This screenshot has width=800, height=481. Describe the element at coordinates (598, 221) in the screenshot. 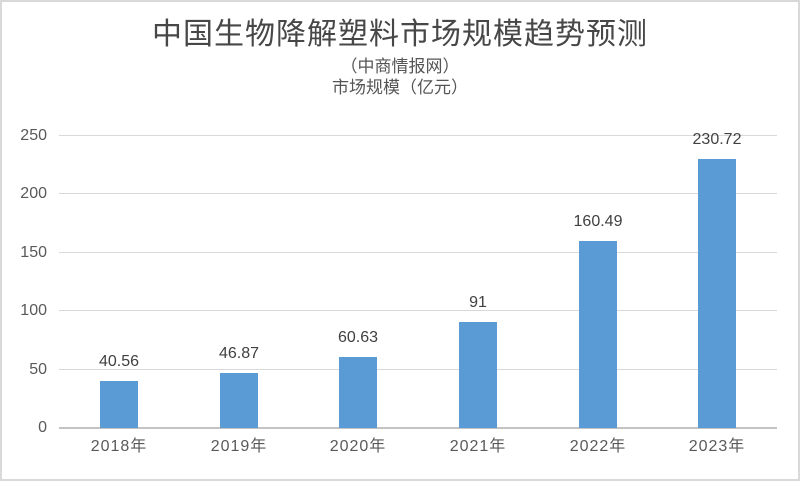

I see `bar-value-label: 160.49` at that location.